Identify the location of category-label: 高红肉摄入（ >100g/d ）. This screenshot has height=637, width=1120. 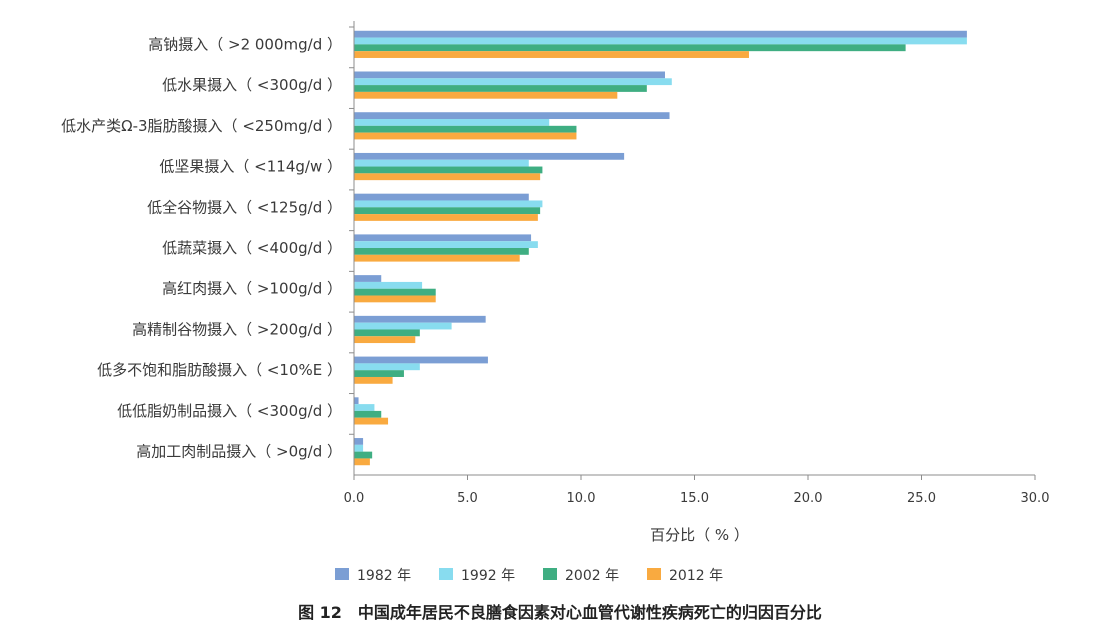
(252, 289).